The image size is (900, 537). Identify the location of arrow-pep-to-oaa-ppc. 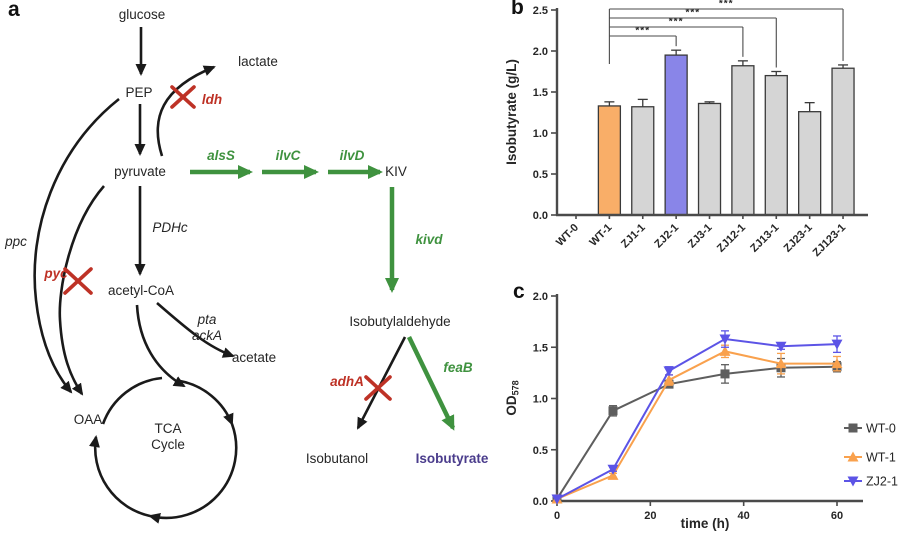
(76, 245).